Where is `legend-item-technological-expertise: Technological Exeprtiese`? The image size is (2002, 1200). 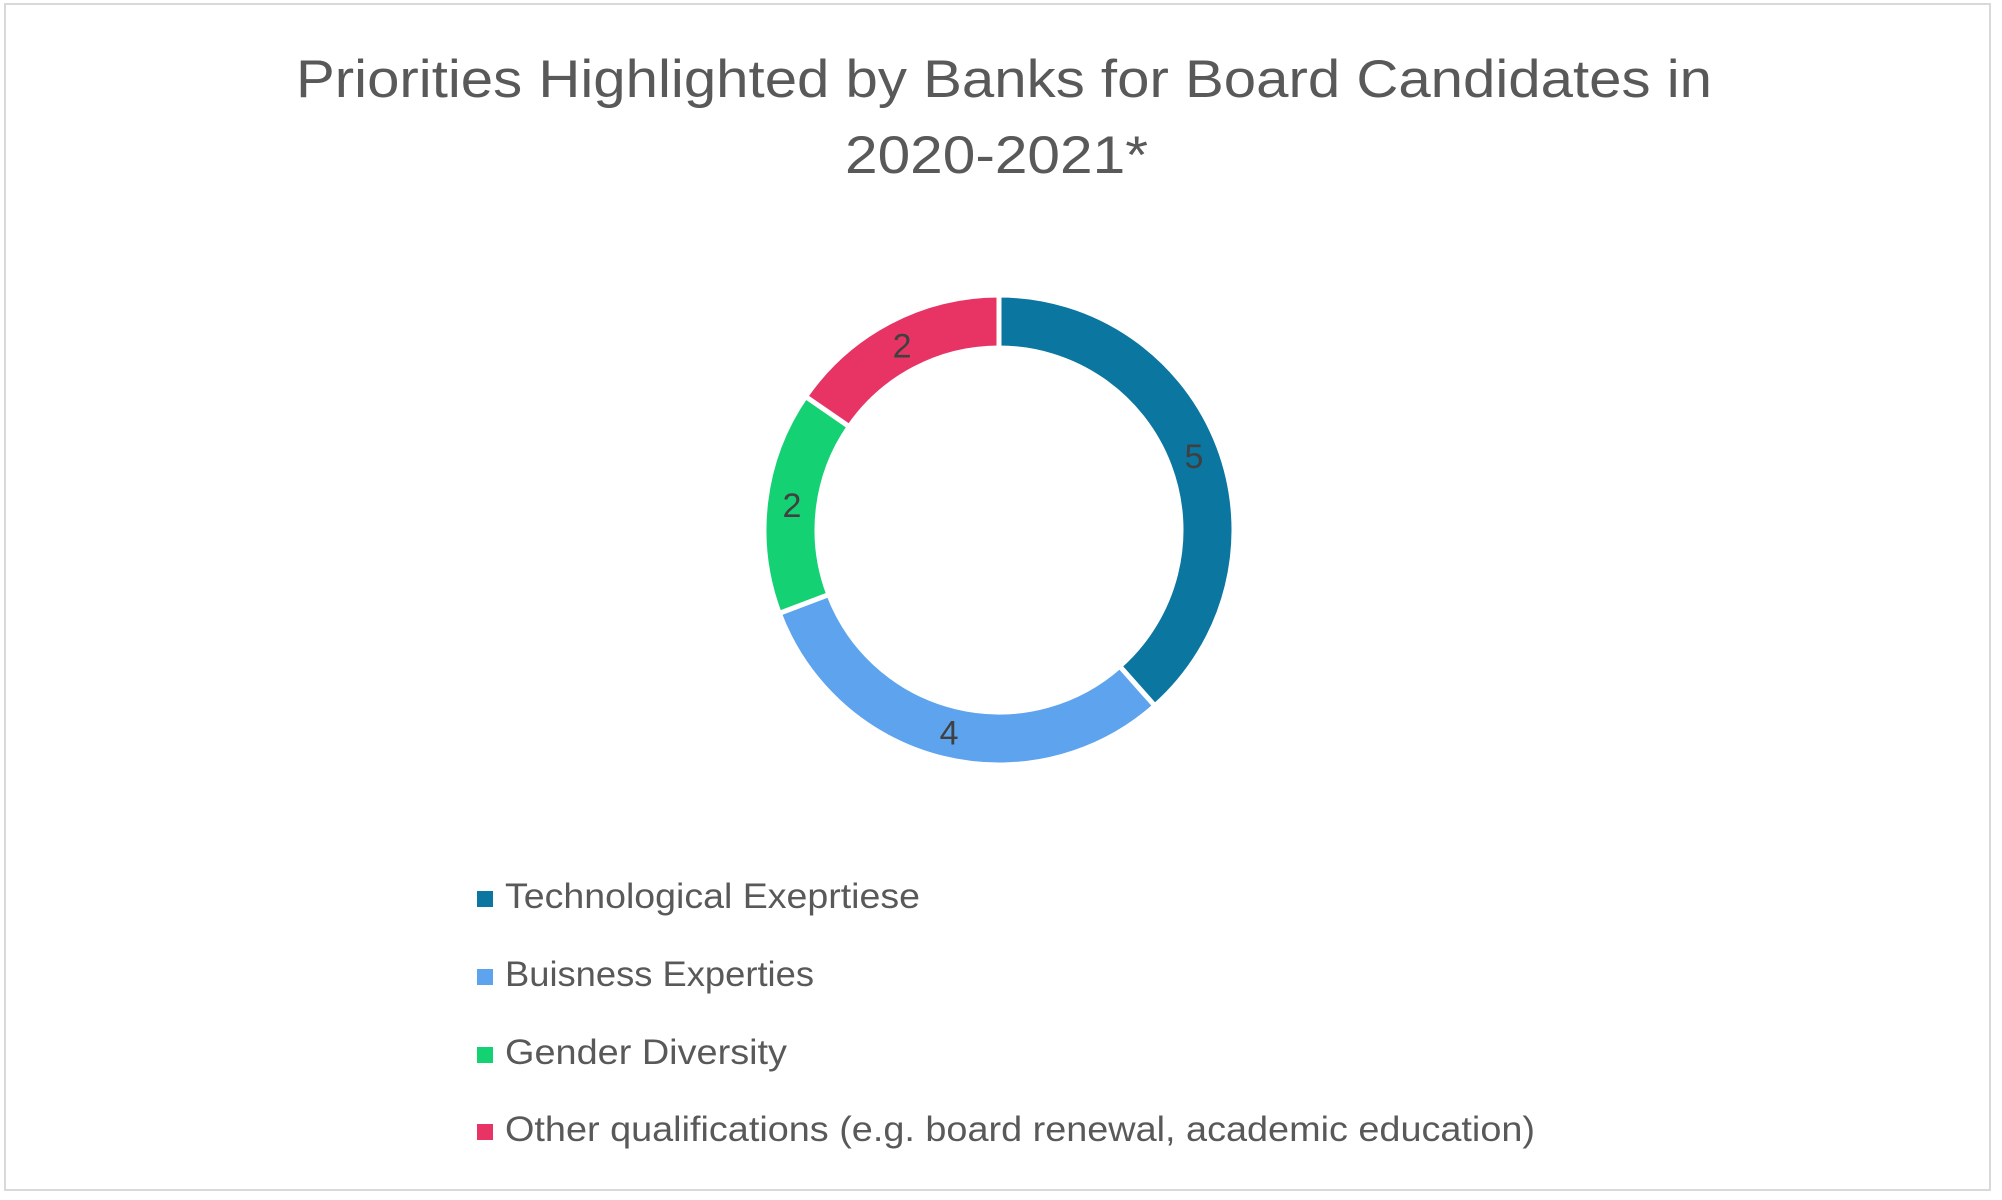
legend-item-technological-expertise: Technological Exeprtiese is located at coordinates (698, 896).